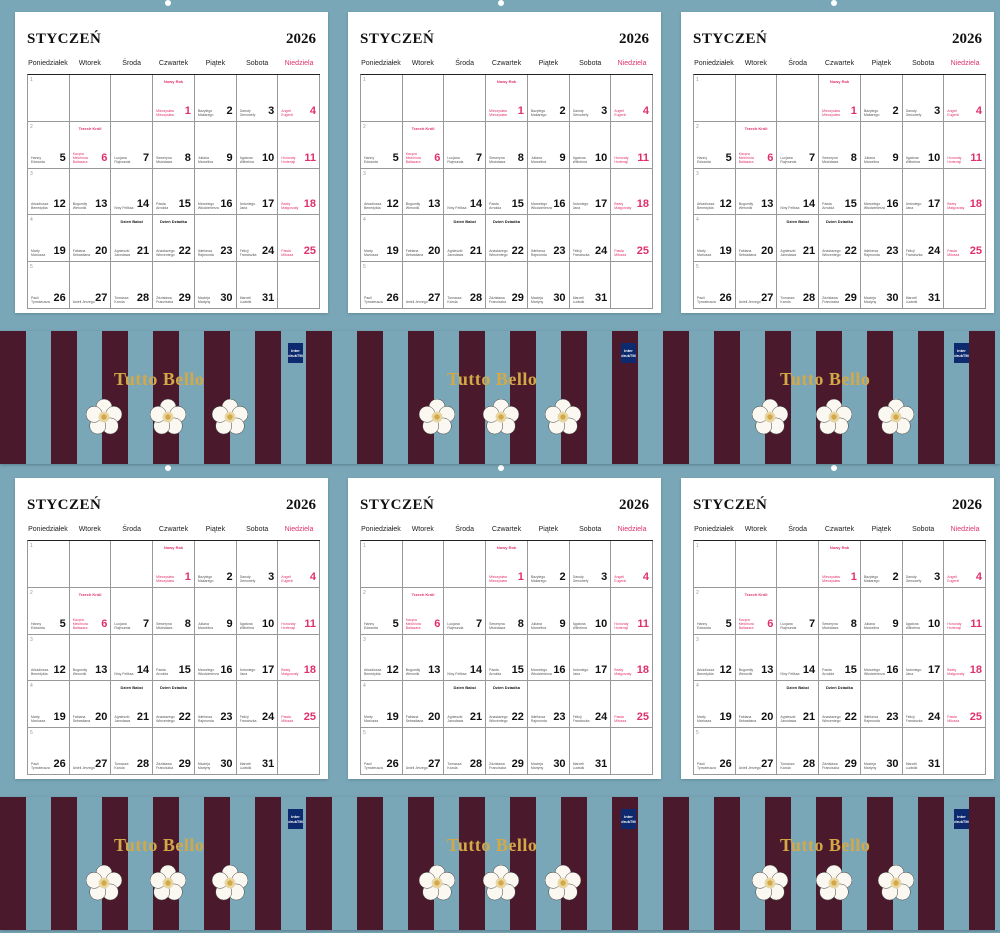 This screenshot has height=933, width=1000. Describe the element at coordinates (31, 686) in the screenshot. I see `week-number: 4` at that location.